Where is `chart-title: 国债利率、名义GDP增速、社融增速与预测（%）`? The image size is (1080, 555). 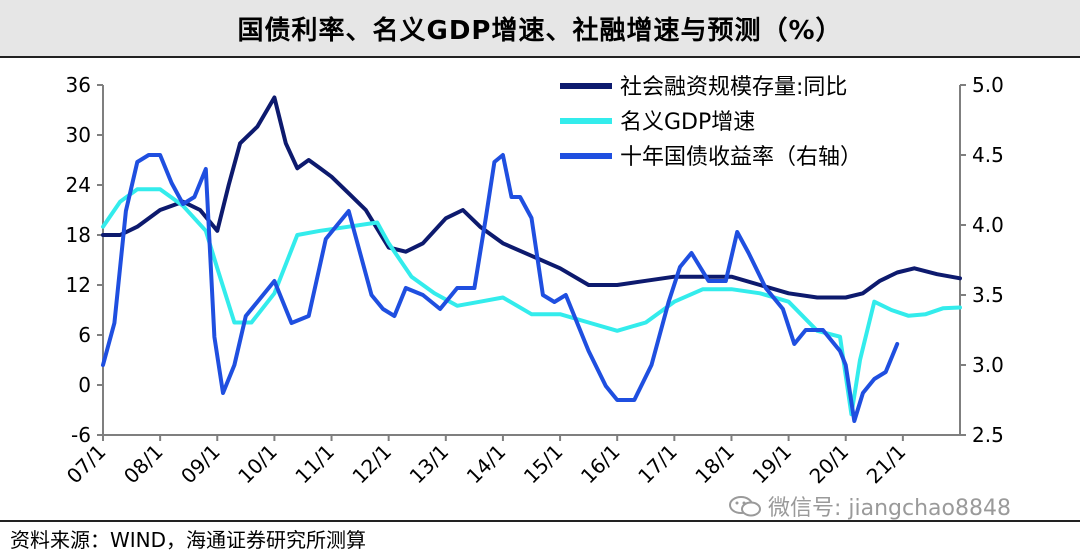
chart-title: 国债利率、名义GDP增速、社融增速与预测（%） is located at coordinates (540, 30).